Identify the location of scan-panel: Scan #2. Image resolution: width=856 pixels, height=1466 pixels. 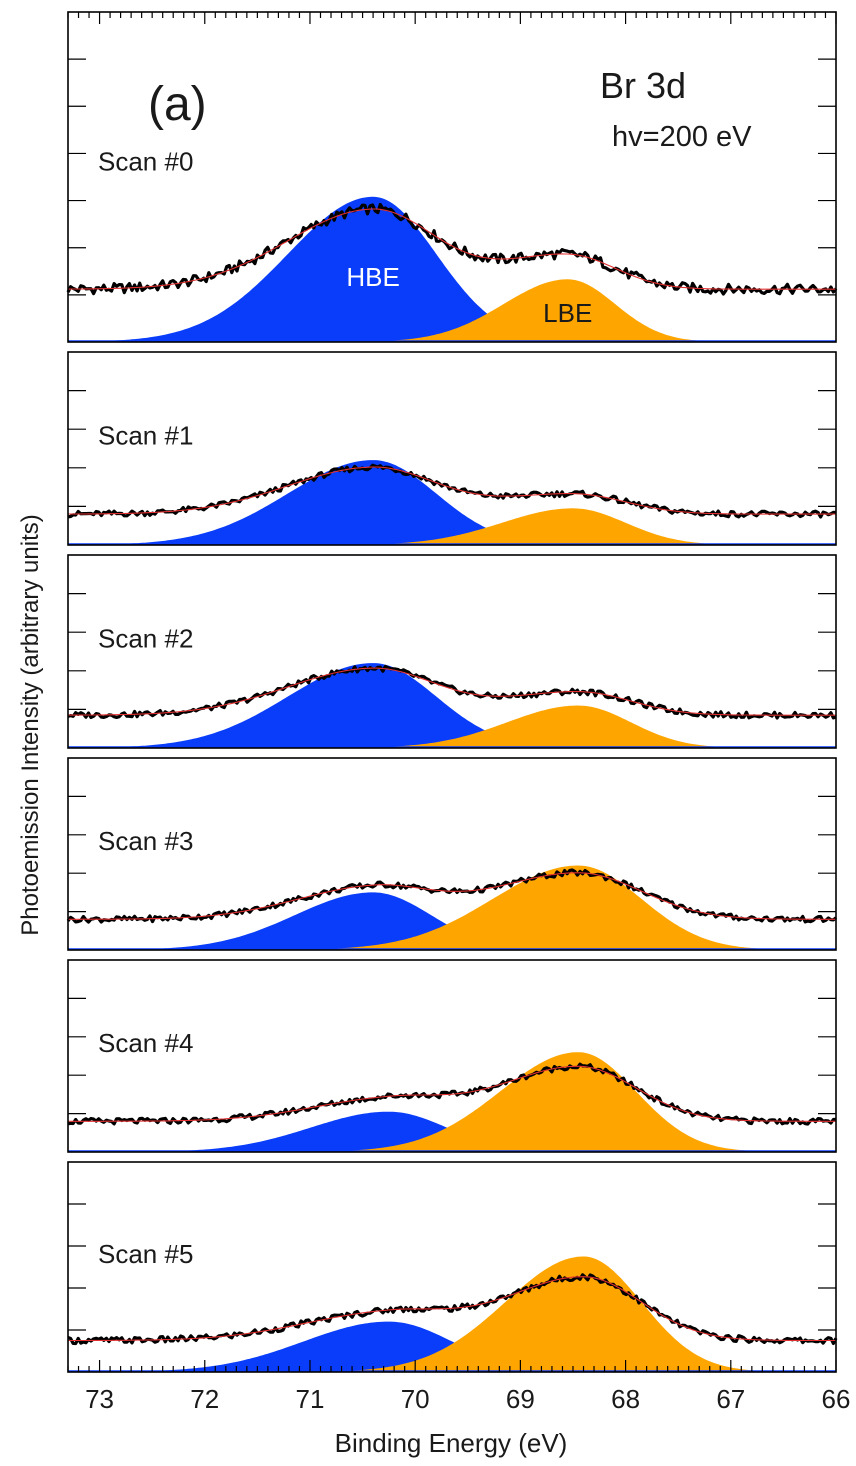
(452, 651).